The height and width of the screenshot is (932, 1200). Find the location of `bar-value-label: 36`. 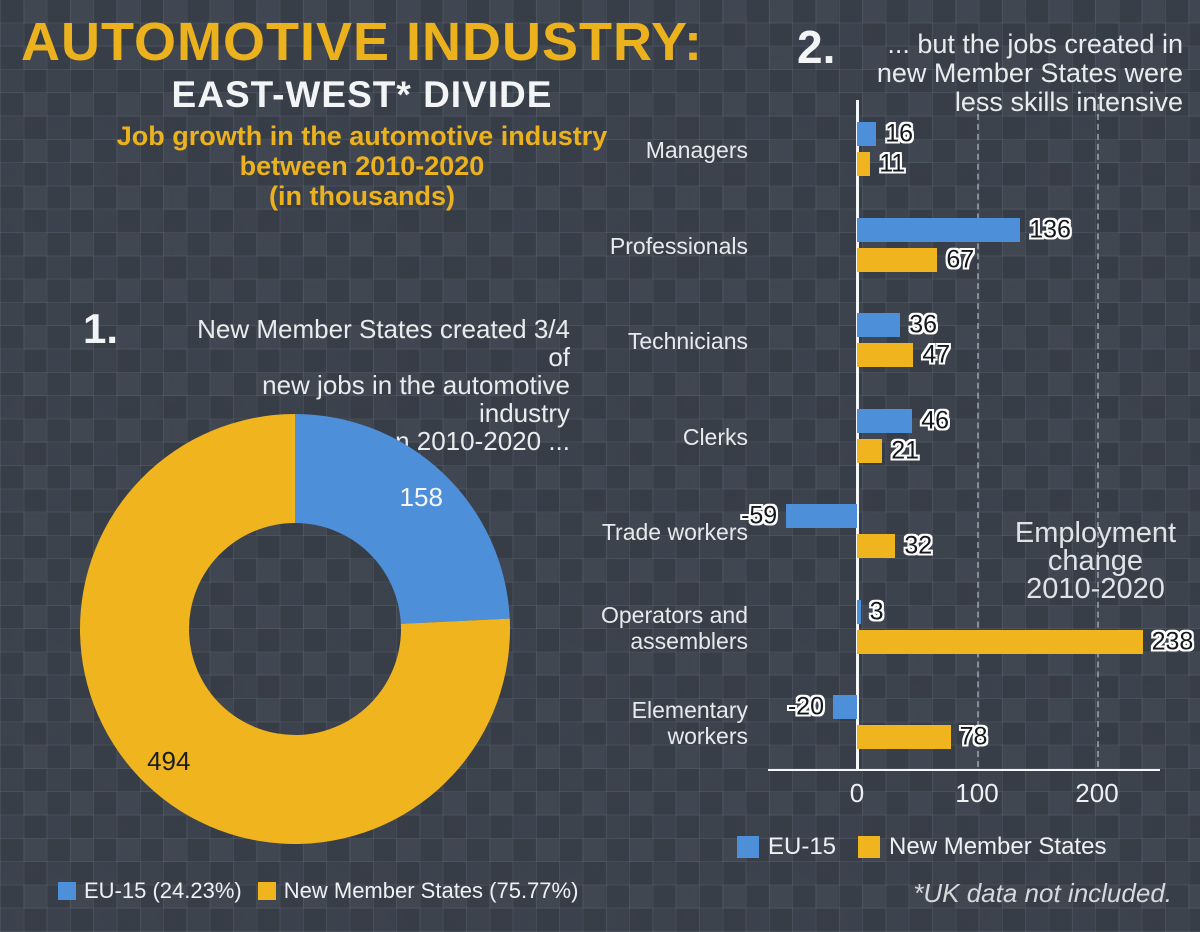

bar-value-label: 36 is located at coordinates (923, 324).